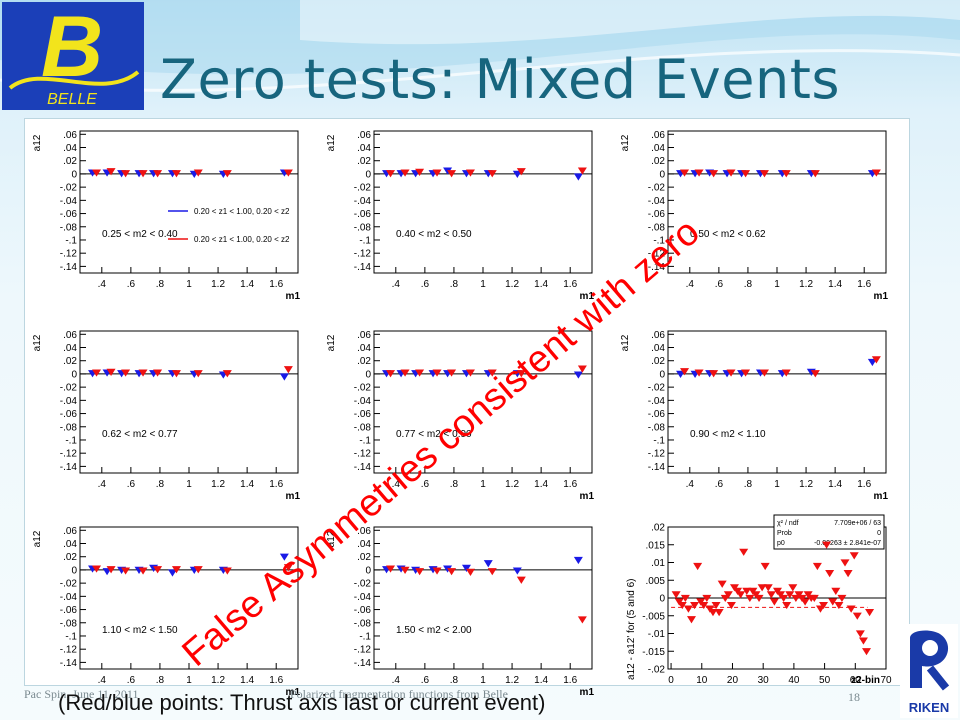 The image size is (960, 720). I want to click on y-tick-label: -.015, so click(653, 652).